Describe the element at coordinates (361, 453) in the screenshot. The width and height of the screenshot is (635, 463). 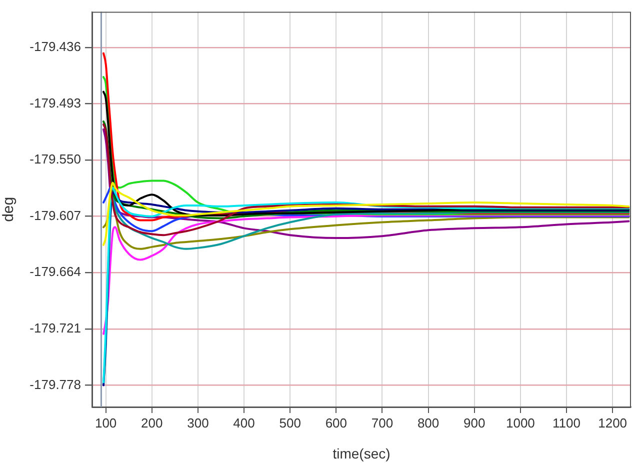
I see `x-axis-title: time(sec)` at that location.